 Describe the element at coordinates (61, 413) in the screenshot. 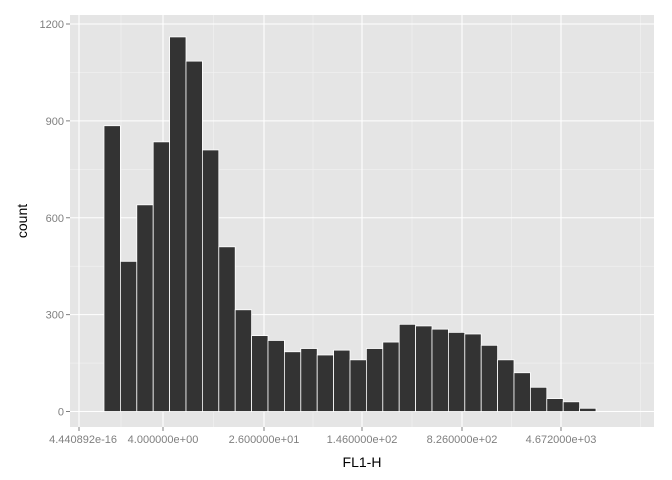

I see `y-tick-label: 0` at that location.